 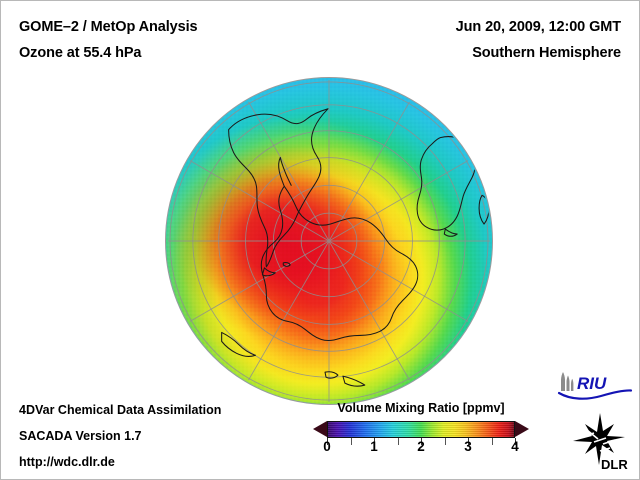 I want to click on colorbar-tick-labels: 0 1 2 3 4, so click(x=421, y=448).